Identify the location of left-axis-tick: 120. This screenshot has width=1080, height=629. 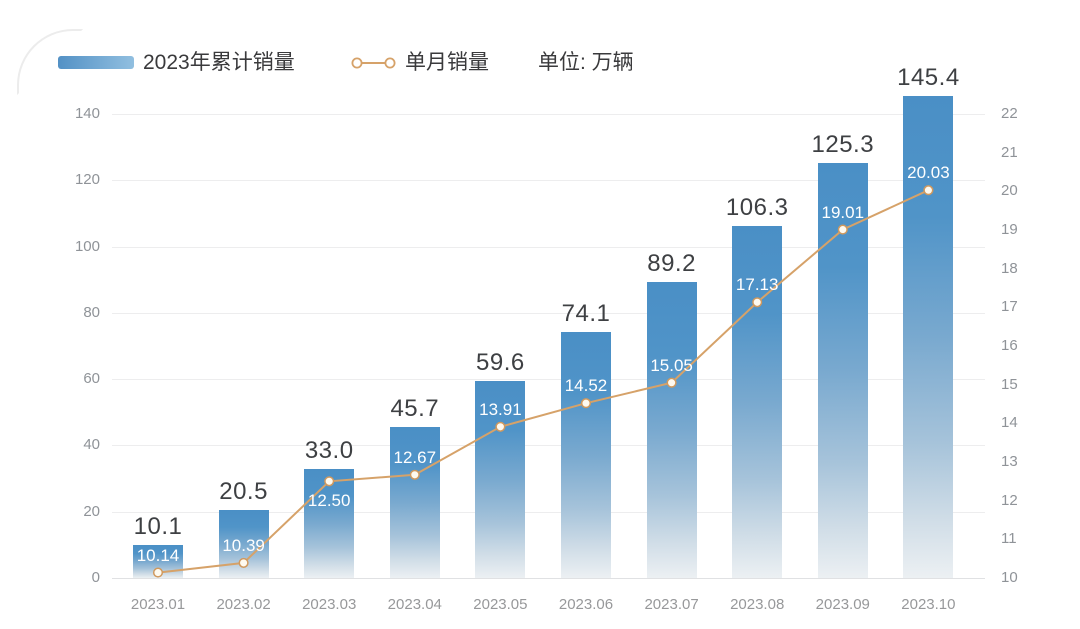
(87, 180).